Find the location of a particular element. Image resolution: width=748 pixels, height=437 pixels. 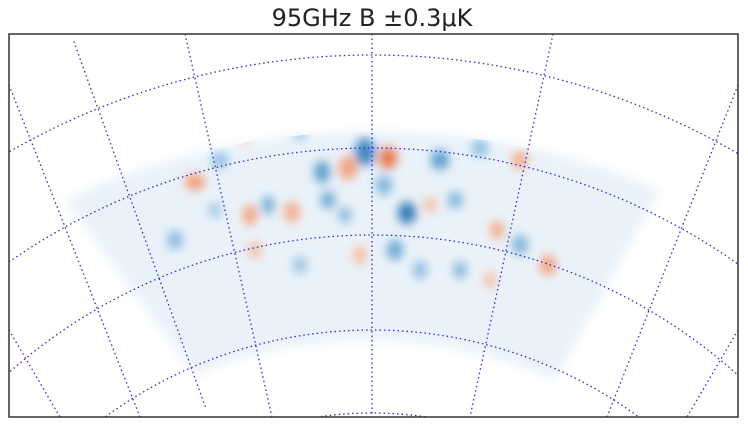

chart-title: 95GHz B ±0.3μK is located at coordinates (373, 18).